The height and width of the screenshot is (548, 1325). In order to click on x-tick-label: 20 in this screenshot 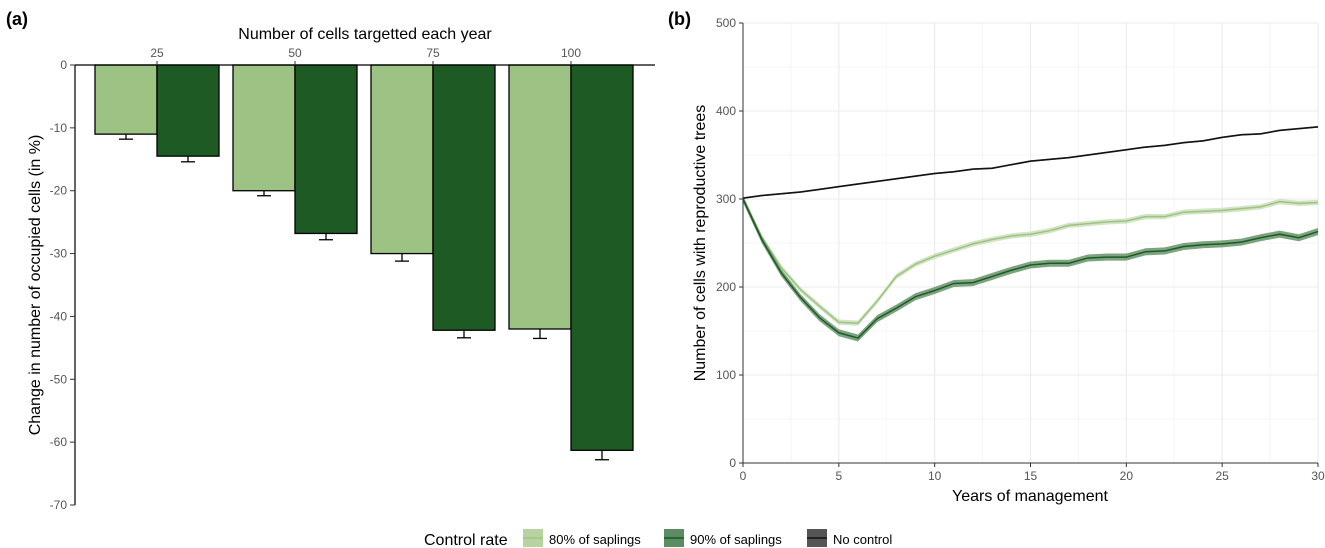, I will do `click(1127, 476)`.